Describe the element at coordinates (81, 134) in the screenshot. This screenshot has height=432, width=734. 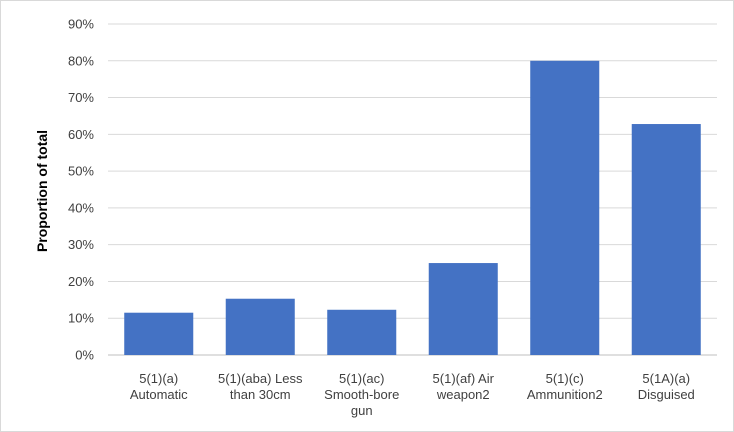
I see `y-tick-label: 60%` at that location.